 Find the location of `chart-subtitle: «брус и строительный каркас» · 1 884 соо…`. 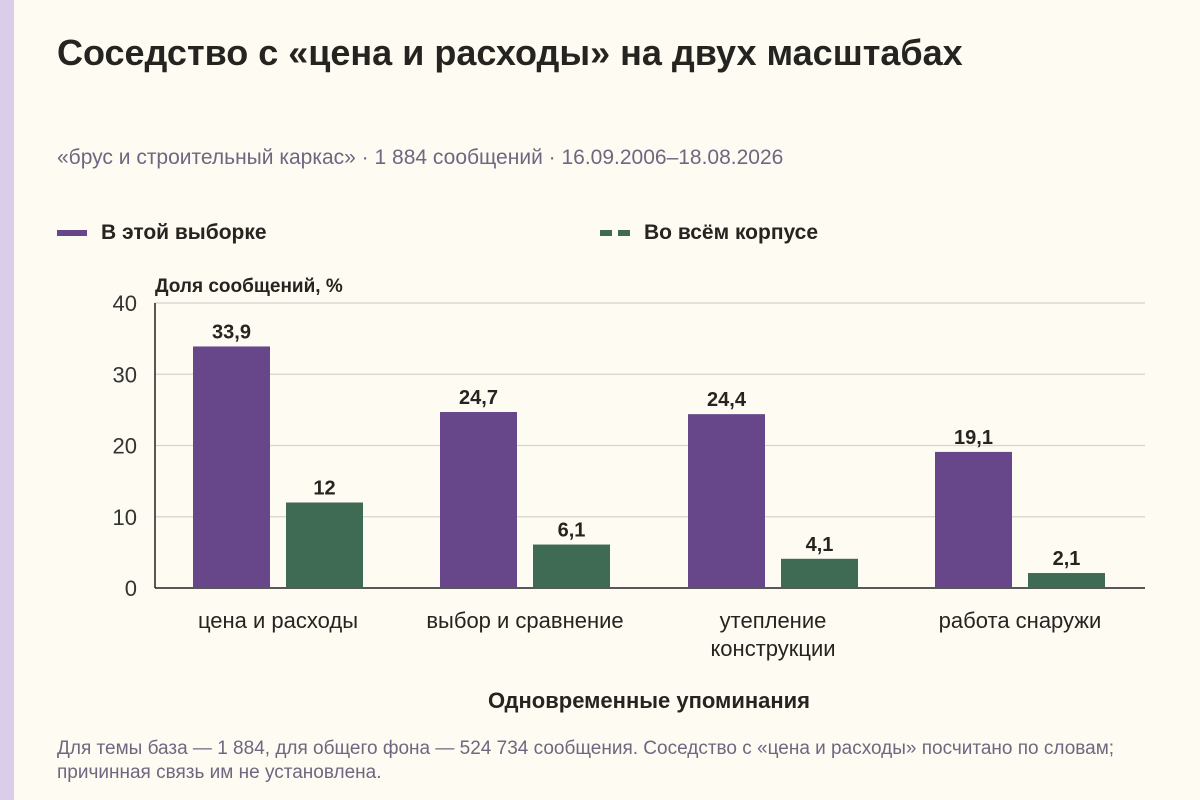

chart-subtitle: «брус и строительный каркас» · 1 884 соо… is located at coordinates (420, 157).